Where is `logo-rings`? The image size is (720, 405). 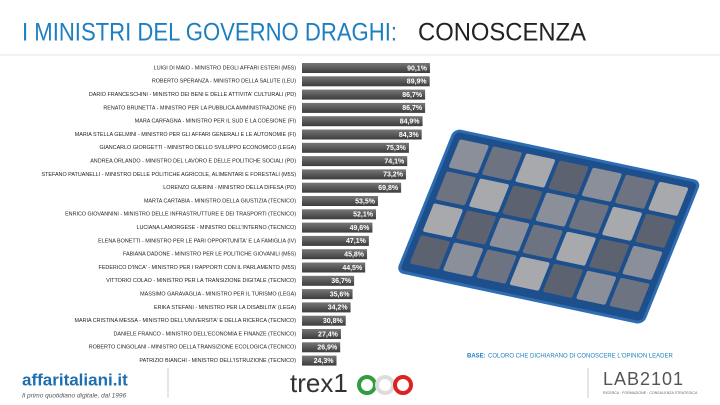 logo-rings is located at coordinates (385, 385).